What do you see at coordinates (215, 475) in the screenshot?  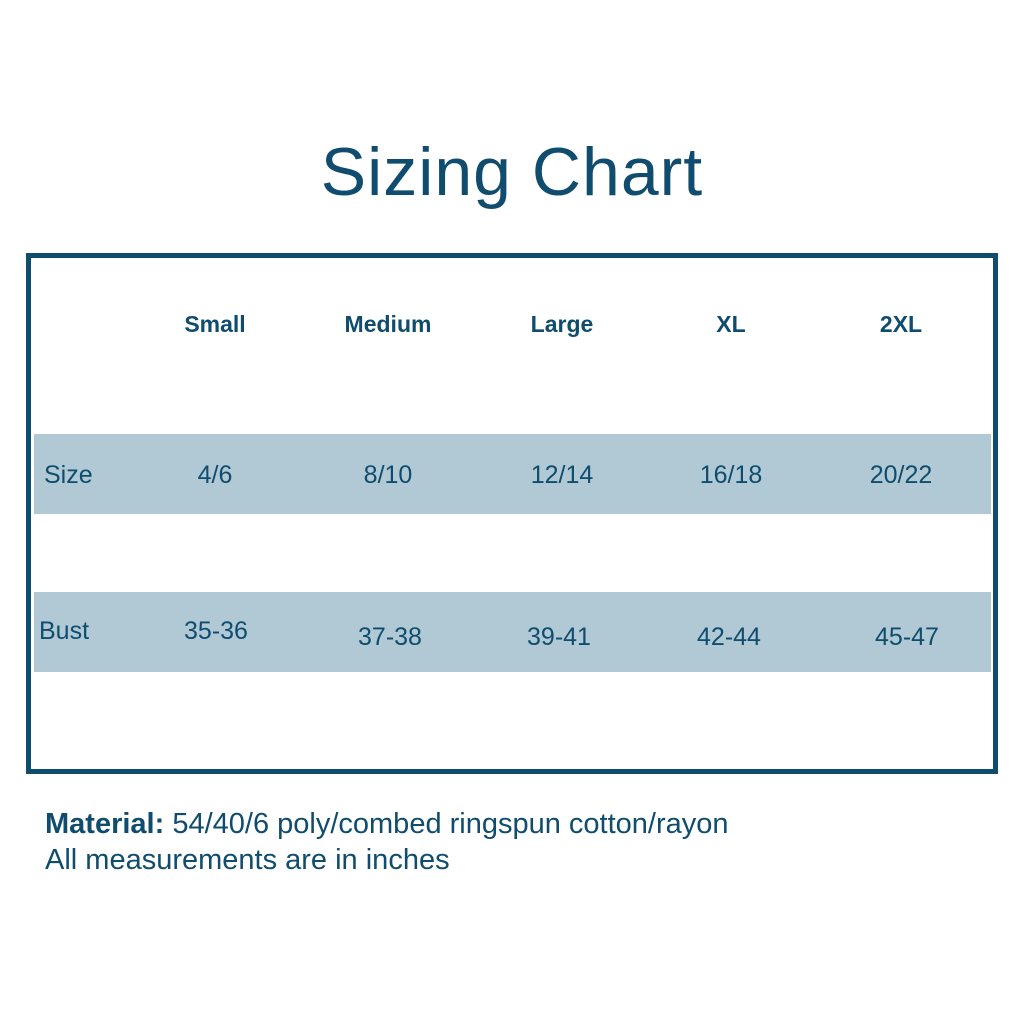 I see `size-value-small: 4/6` at bounding box center [215, 475].